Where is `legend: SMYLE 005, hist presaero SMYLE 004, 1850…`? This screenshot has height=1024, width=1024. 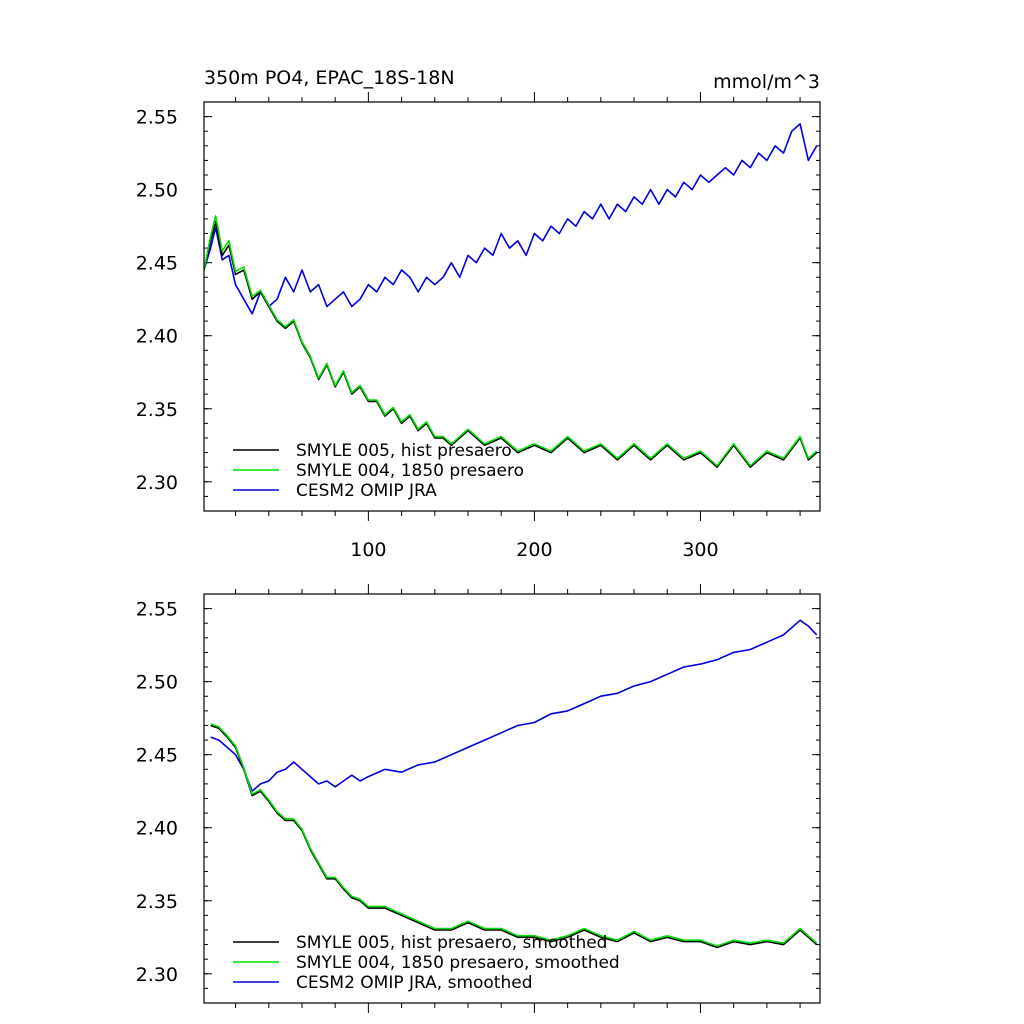 legend: SMYLE 005, hist presaero SMYLE 004, 1850… is located at coordinates (378, 471).